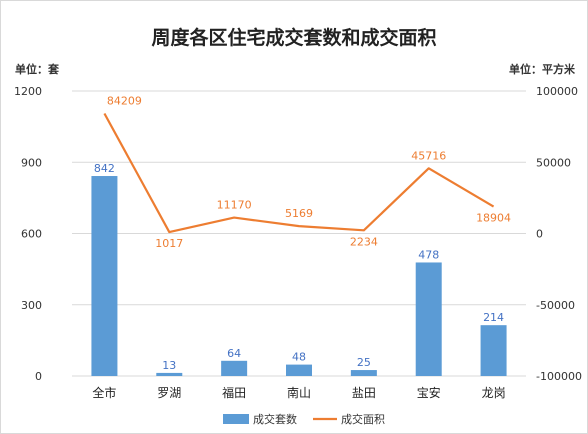 Image resolution: width=588 pixels, height=434 pixels. I want to click on bar-data-label: 214, so click(493, 317).